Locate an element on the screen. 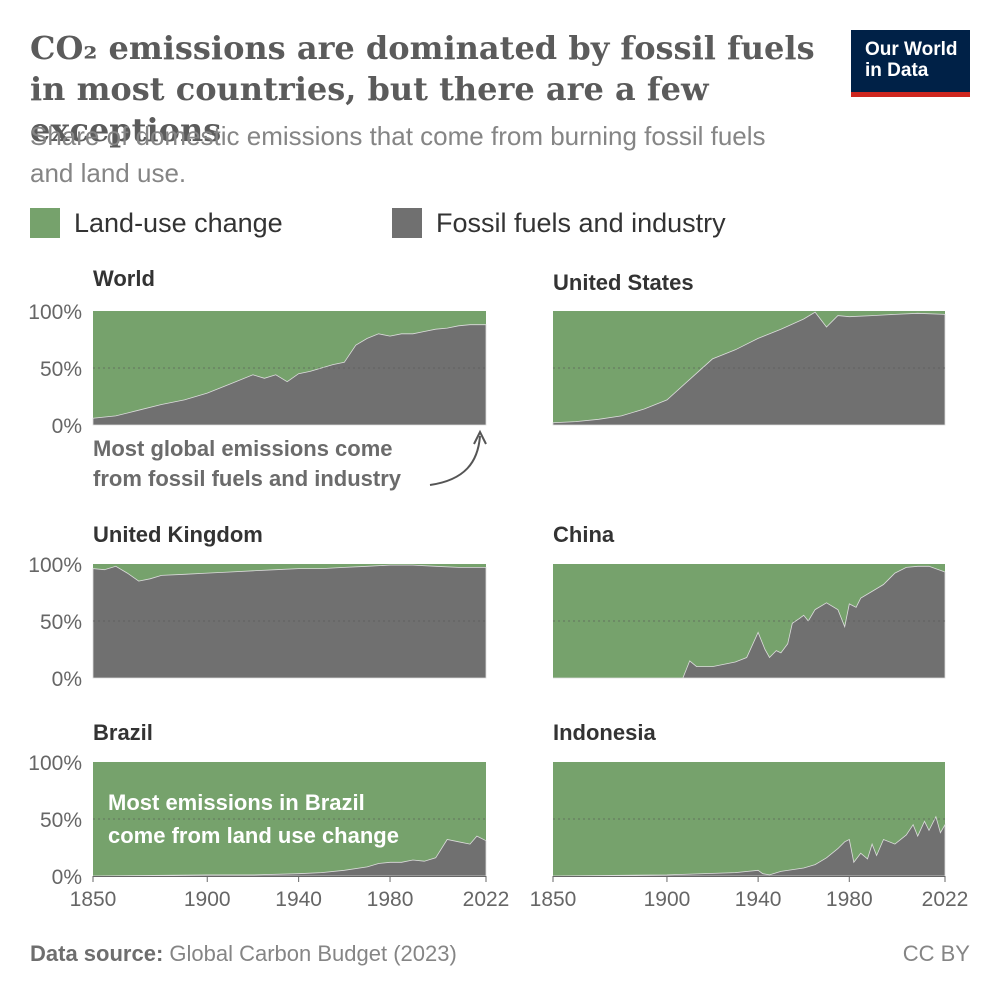  fossil-area-united-states is located at coordinates (749, 368).